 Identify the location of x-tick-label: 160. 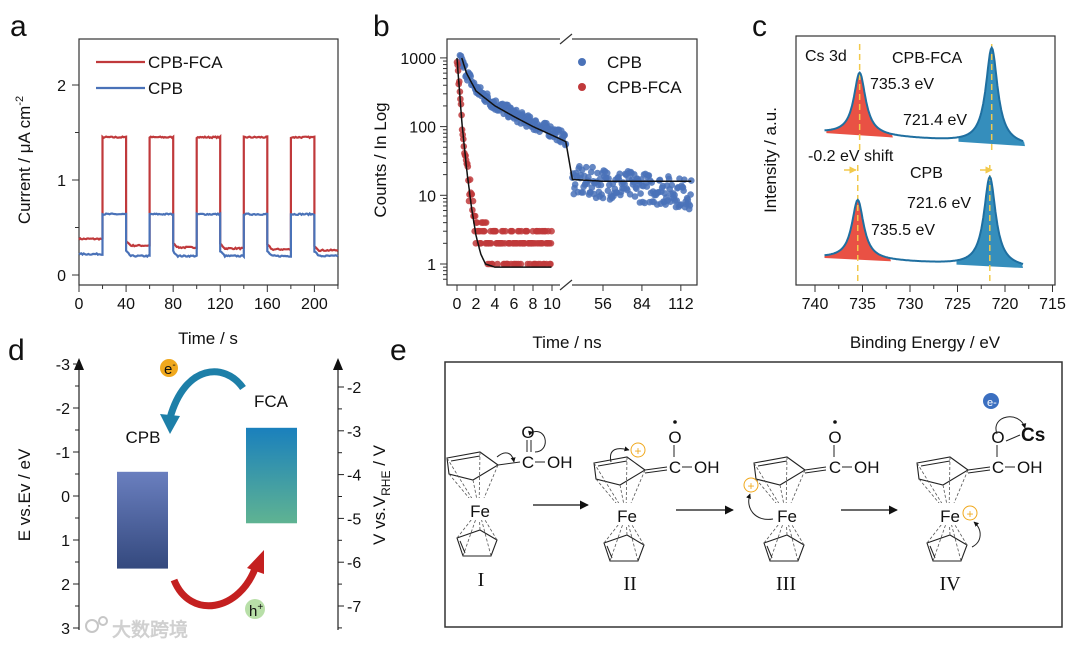
(267, 304).